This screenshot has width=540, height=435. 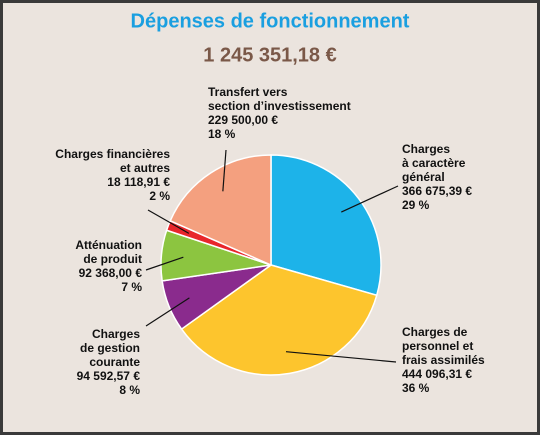 What do you see at coordinates (129, 390) in the screenshot?
I see `percent-label: 8 %` at bounding box center [129, 390].